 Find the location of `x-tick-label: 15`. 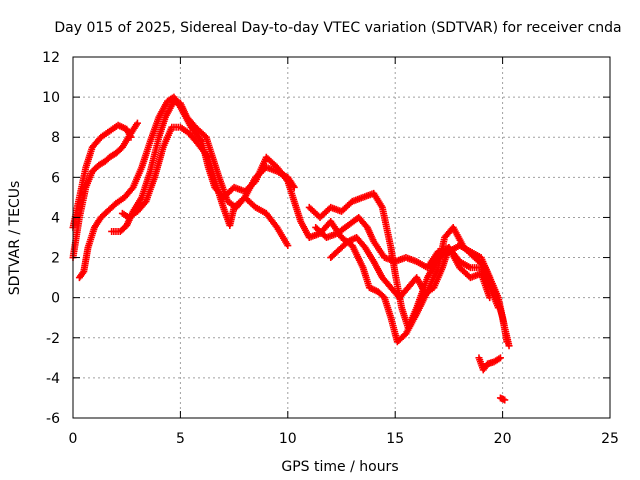

x-tick-label: 15 is located at coordinates (395, 439).